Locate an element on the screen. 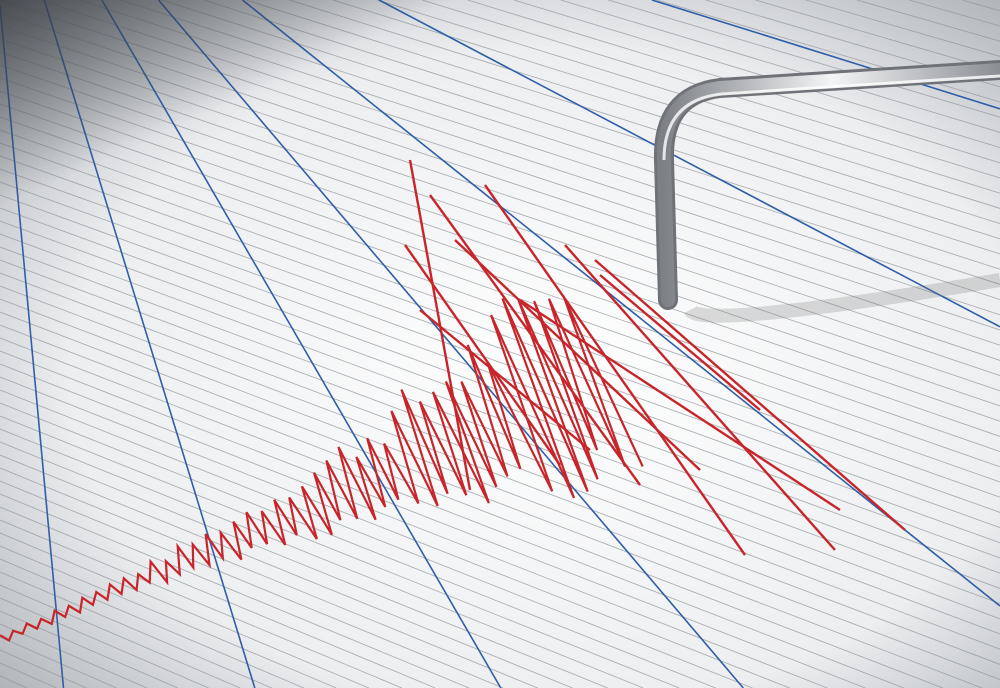 This screenshot has height=688, width=1000. needle is located at coordinates (826, 185).